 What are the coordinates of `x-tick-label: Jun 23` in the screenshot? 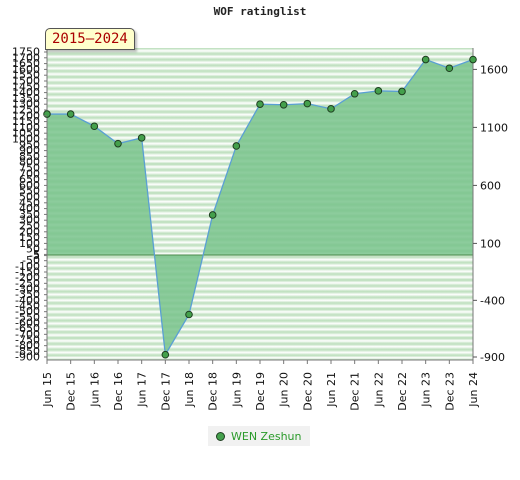 It's located at (426, 390).